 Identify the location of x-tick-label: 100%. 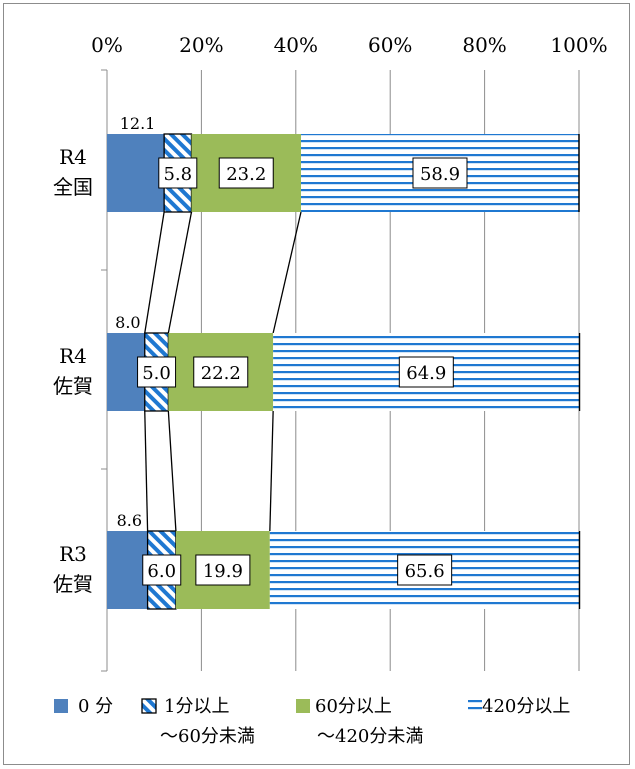
(578, 45).